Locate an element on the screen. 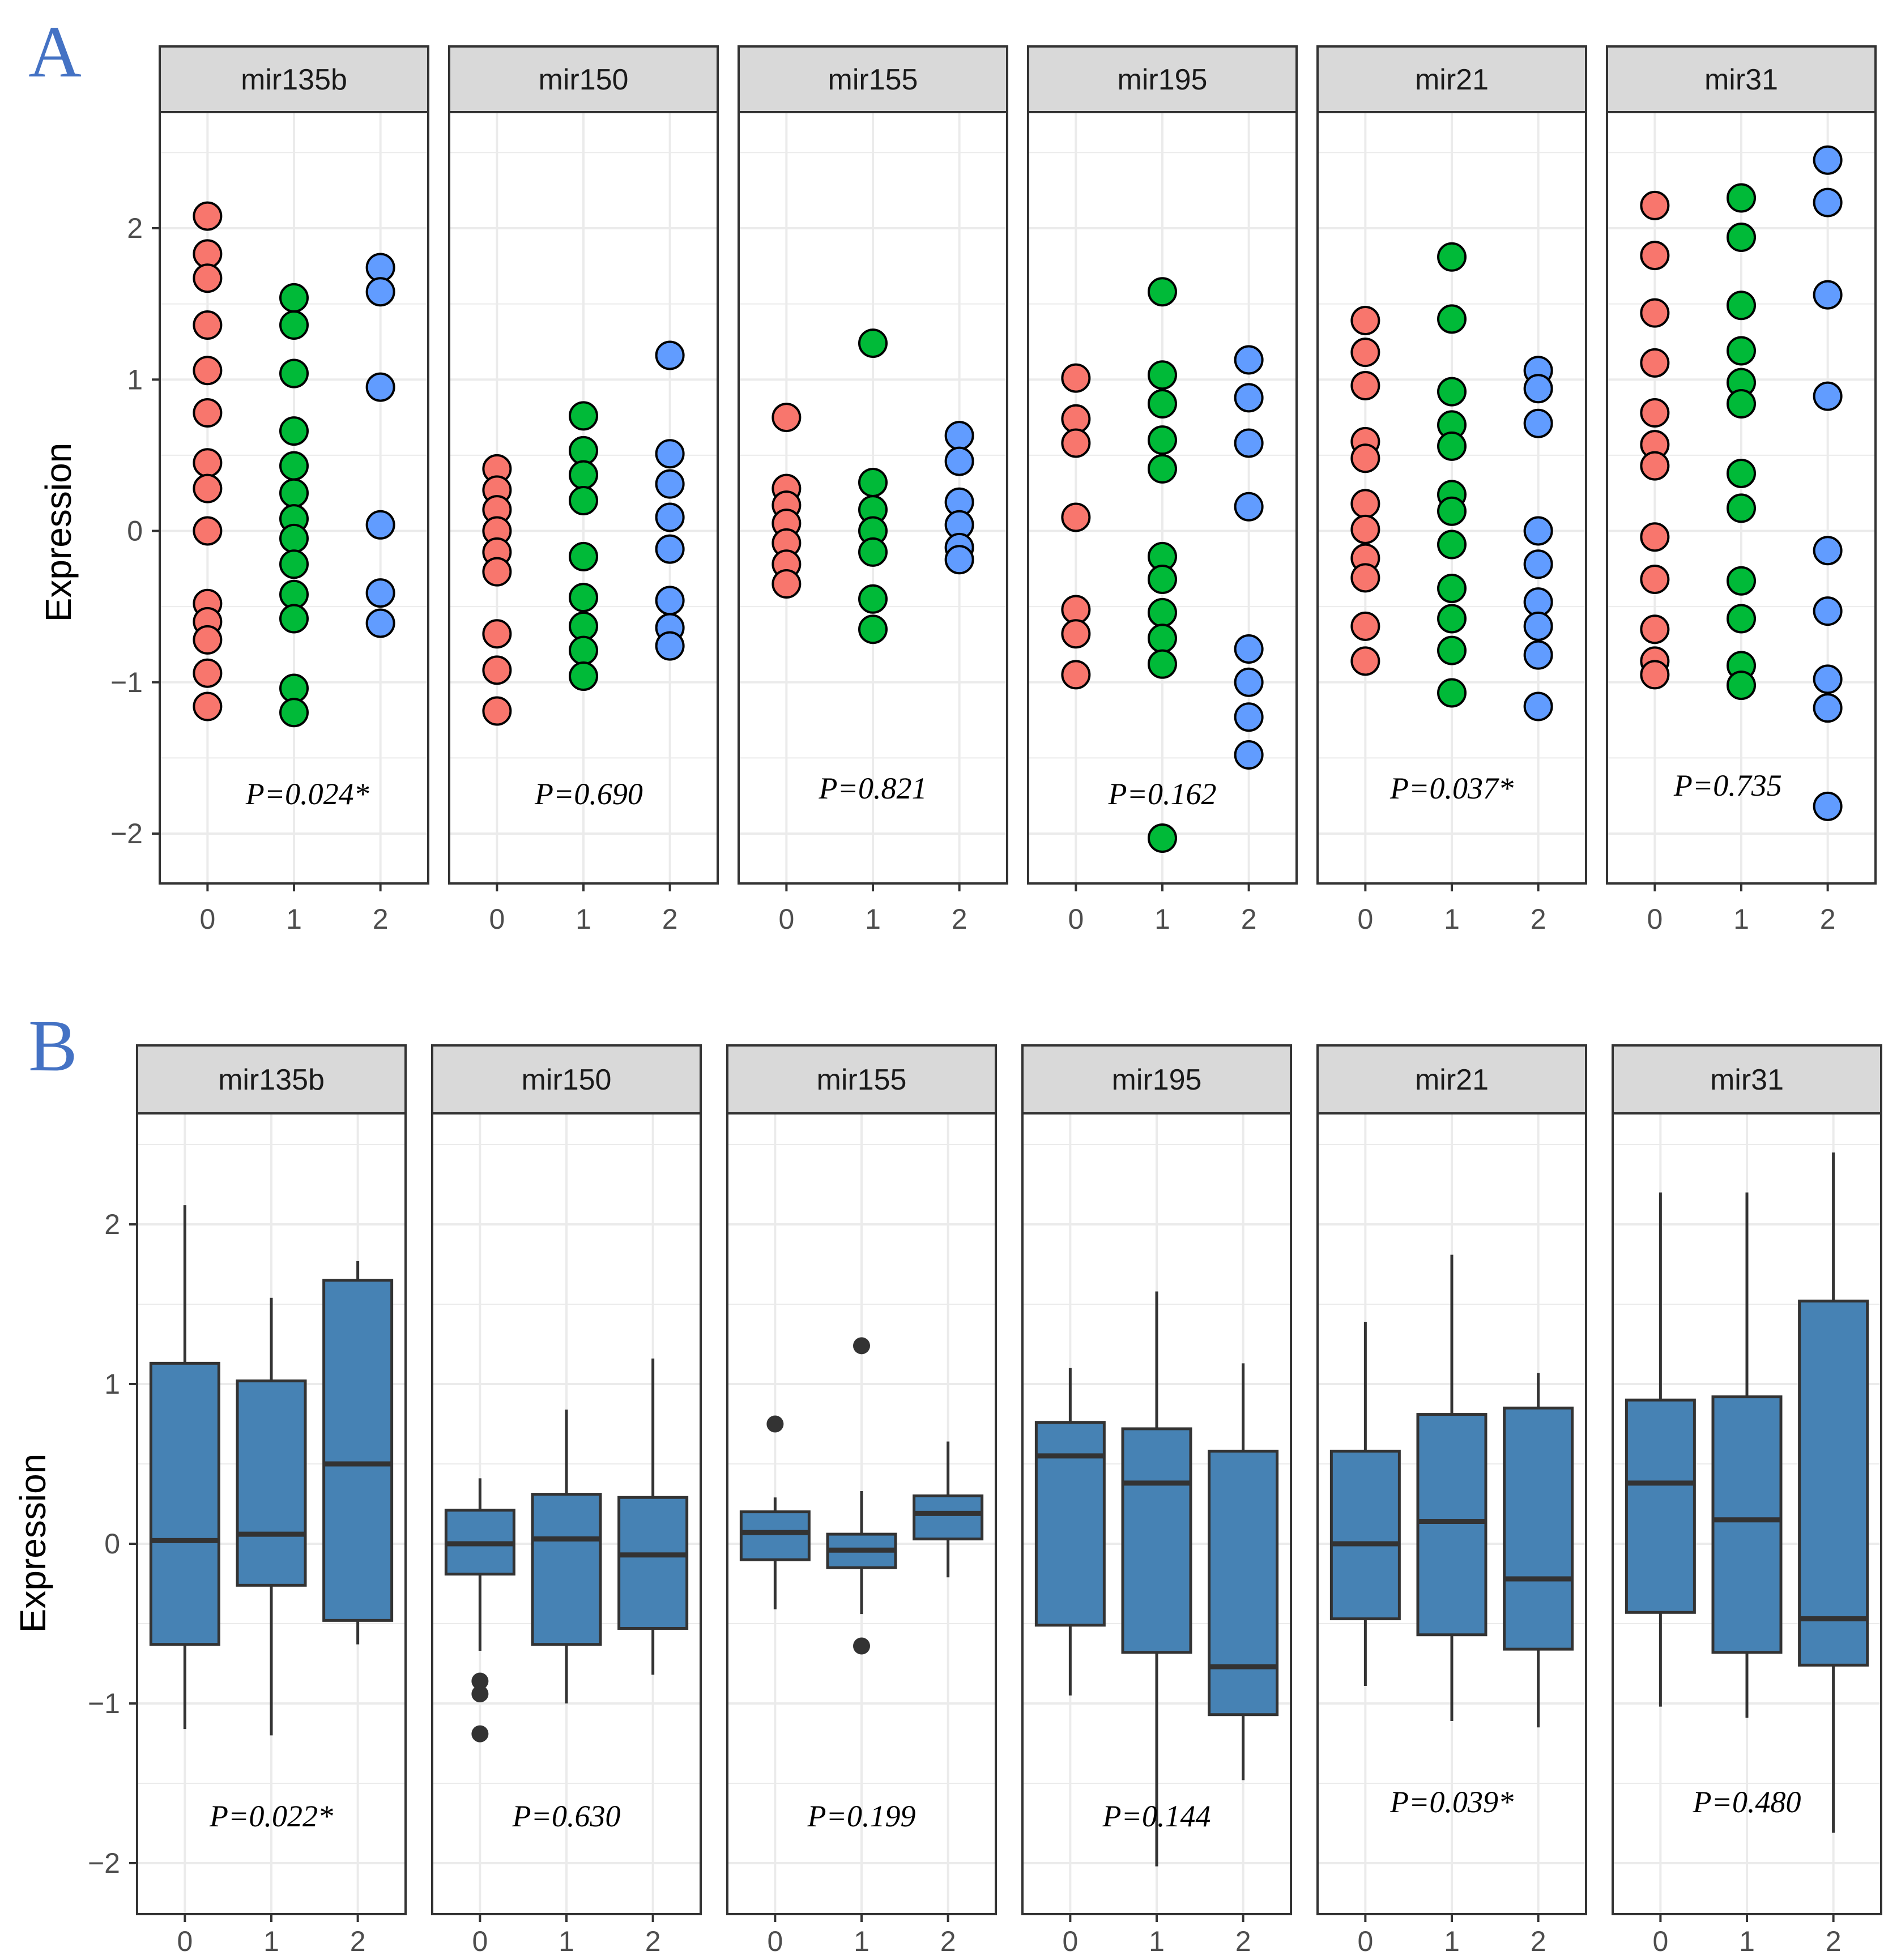  facet-title: mir150 is located at coordinates (567, 1080).